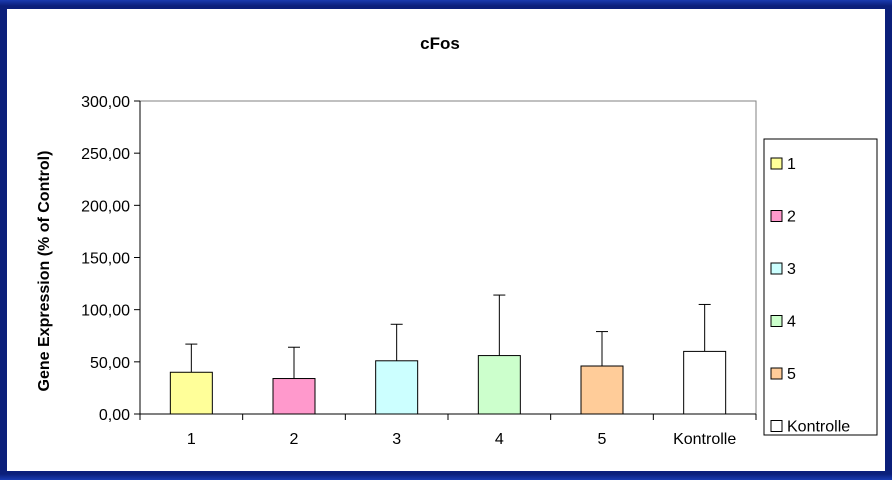  I want to click on legend: 1 2 3 4 5 Kontrolle, so click(820, 287).